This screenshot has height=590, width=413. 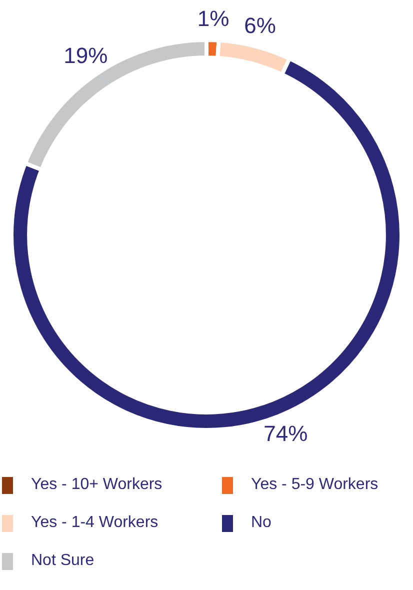 What do you see at coordinates (96, 485) in the screenshot?
I see `legend-label: Yes - 10+ Workers` at bounding box center [96, 485].